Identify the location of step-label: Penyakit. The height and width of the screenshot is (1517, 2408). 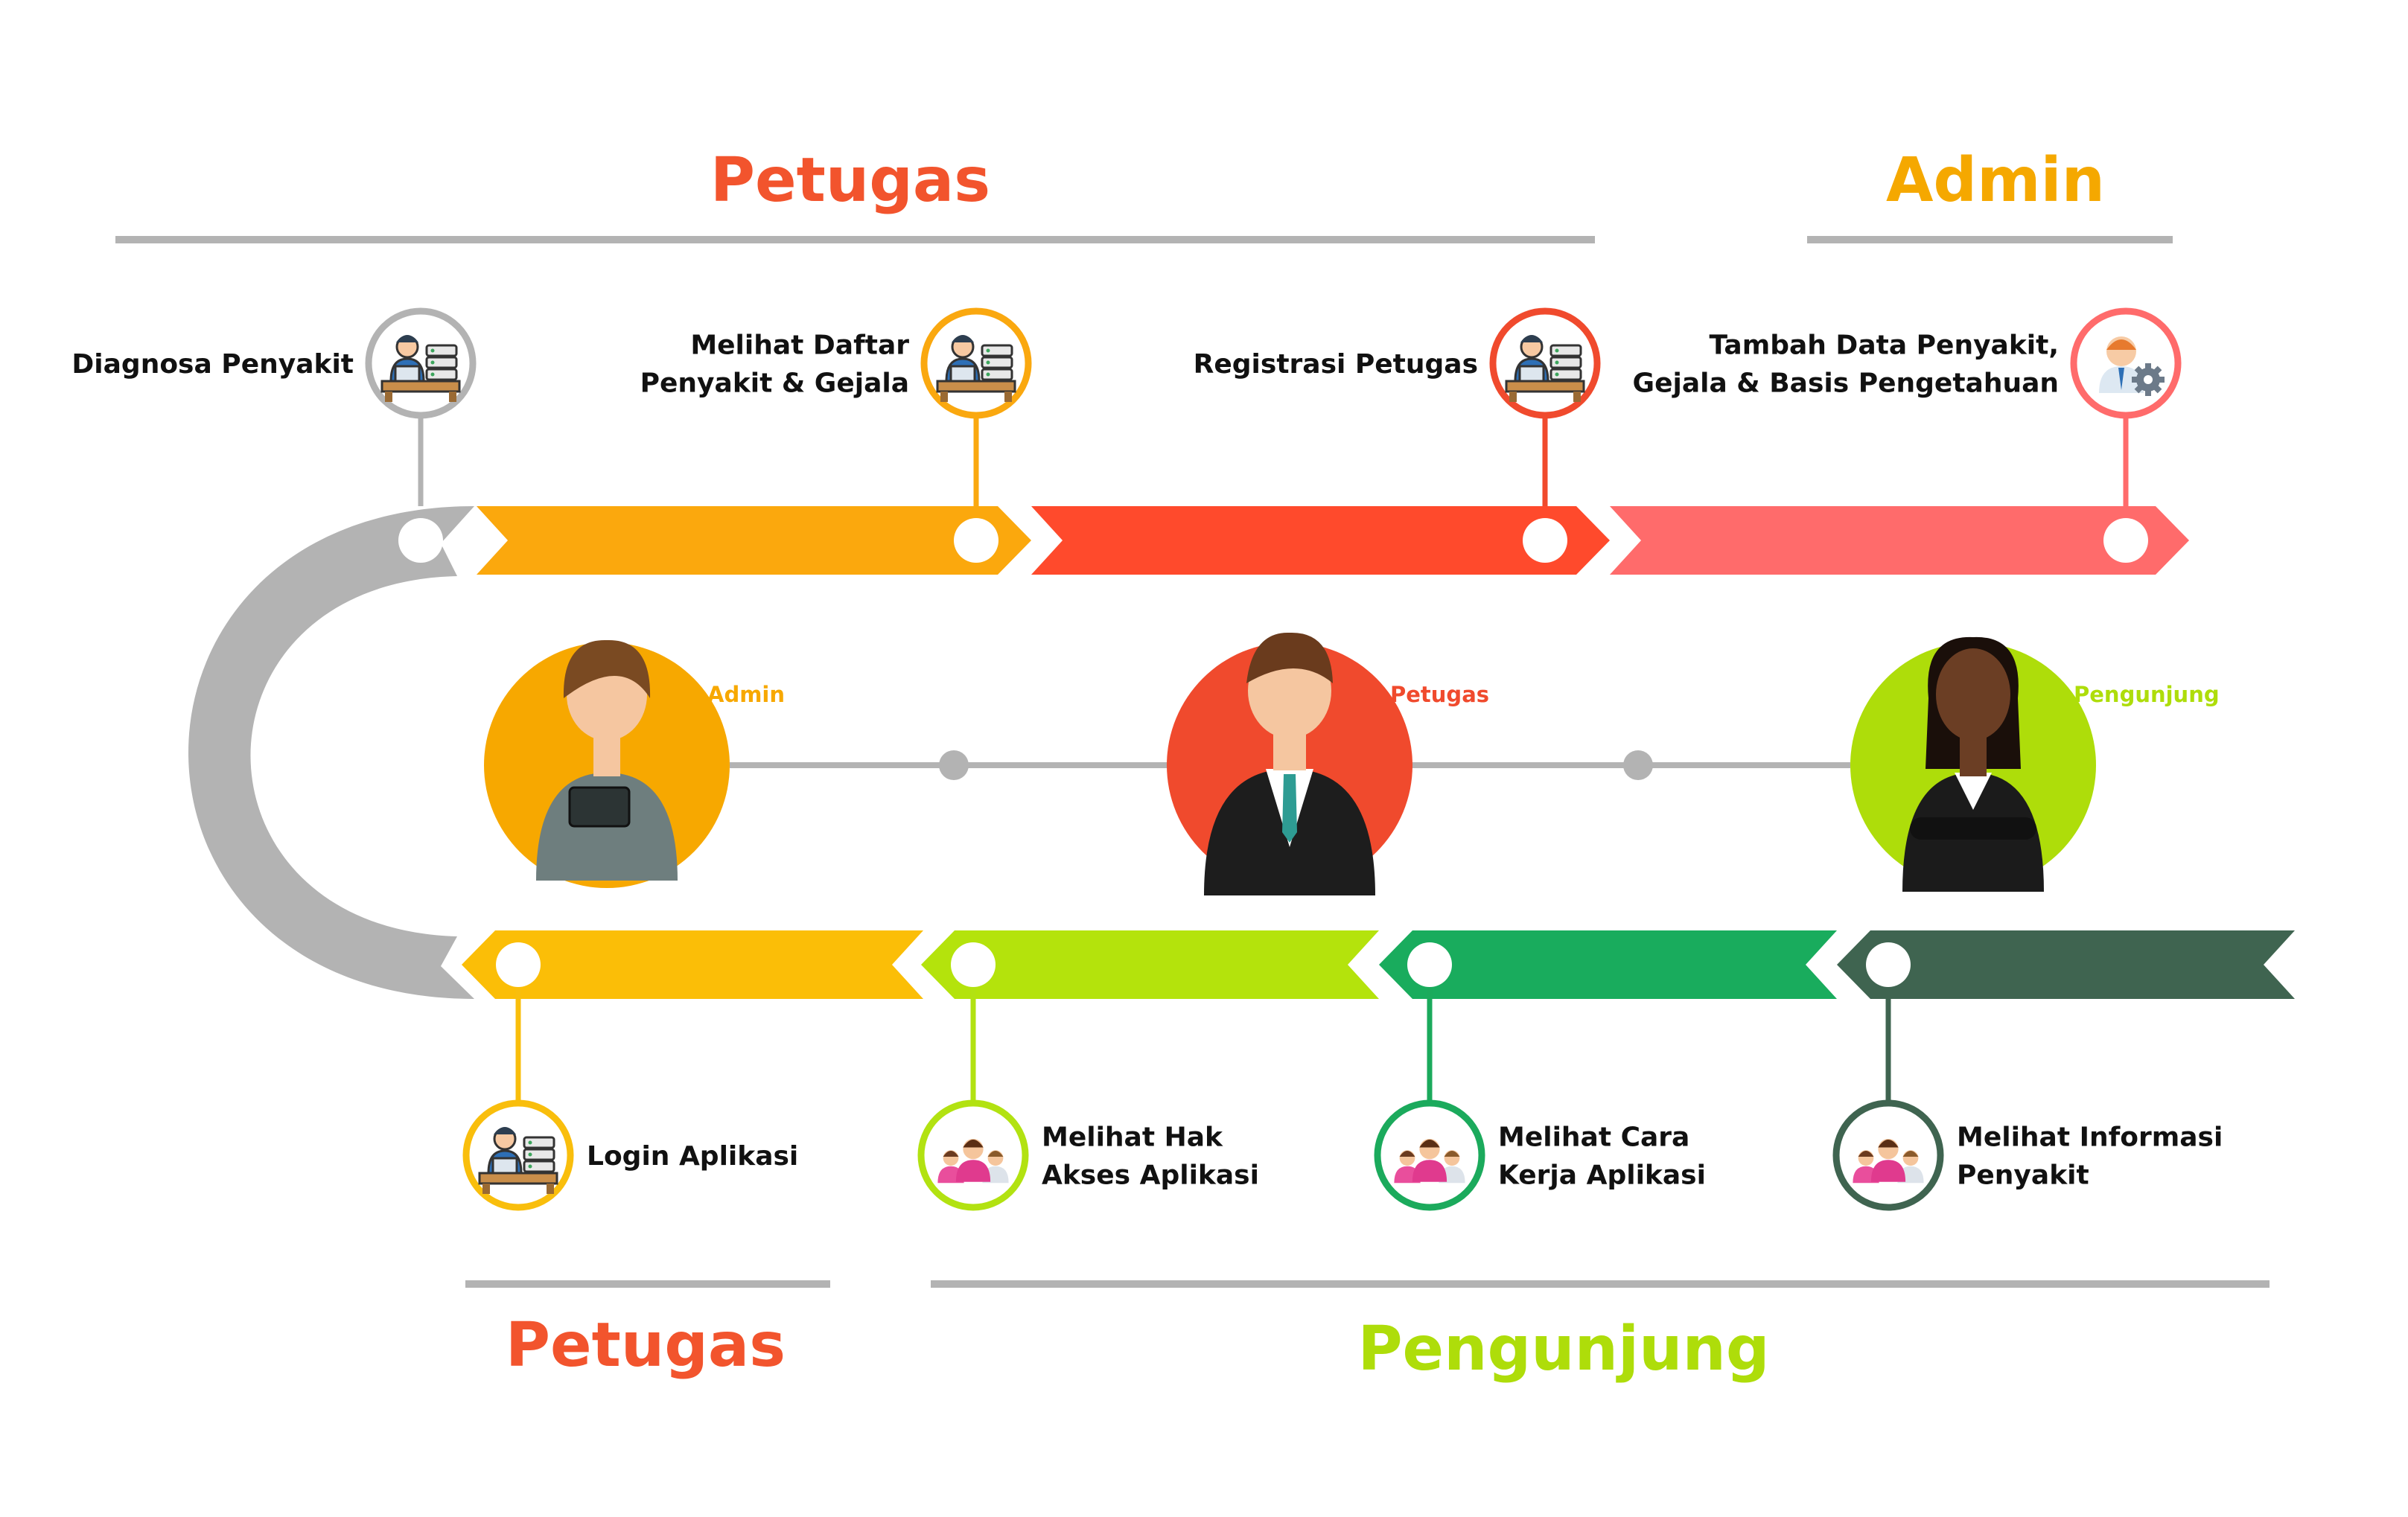
(2023, 1175).